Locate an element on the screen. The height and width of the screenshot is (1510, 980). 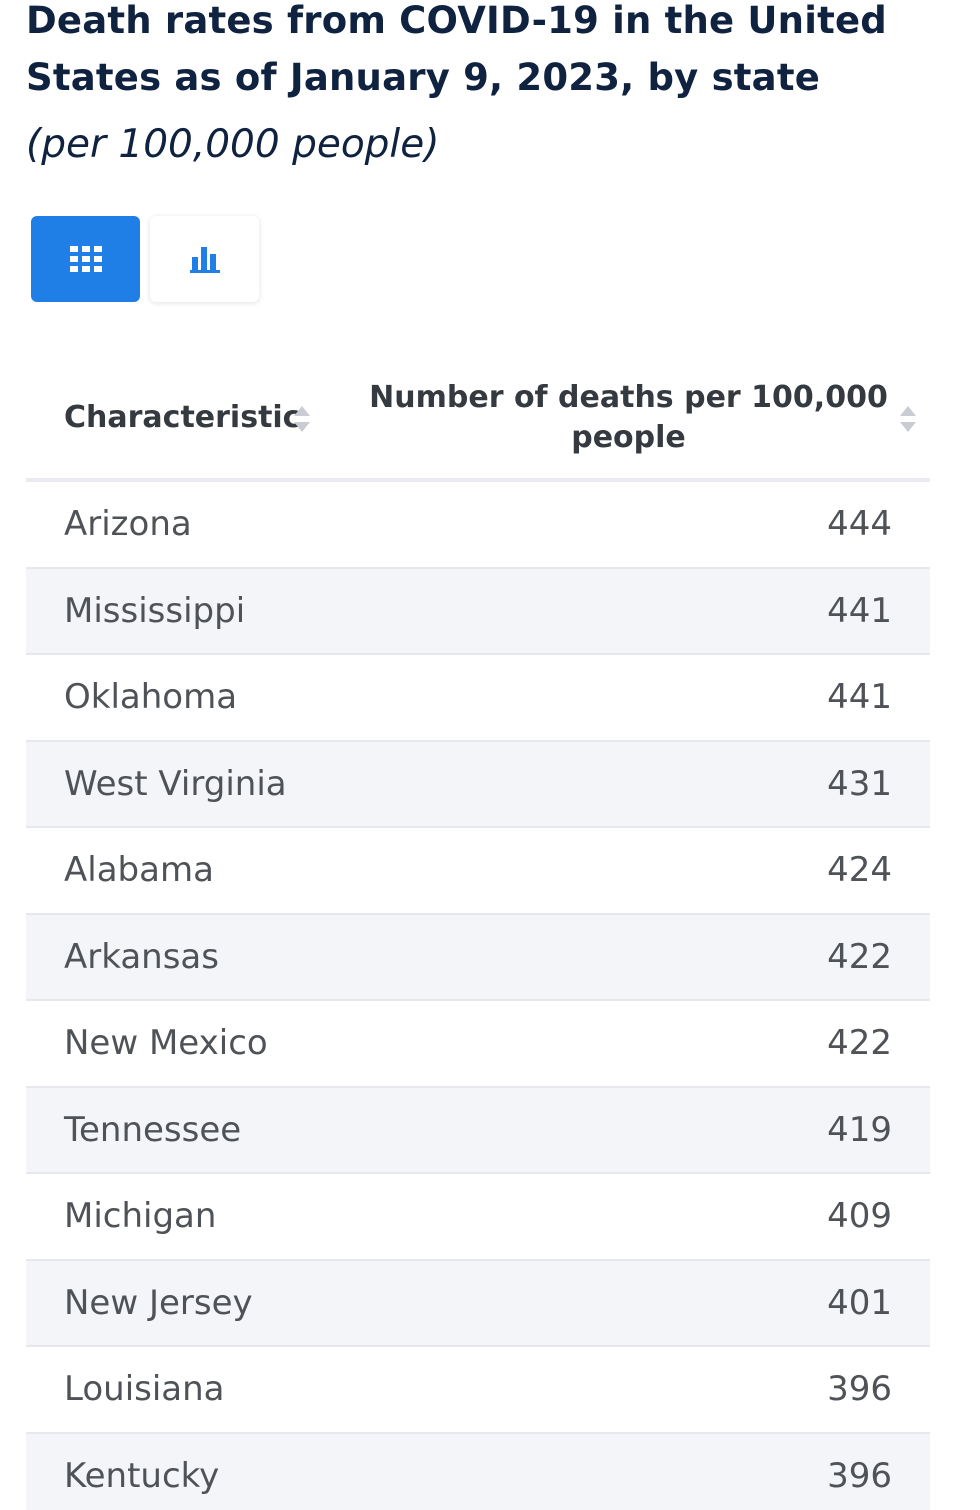
table-row: Michigan 409 is located at coordinates (478, 1217).